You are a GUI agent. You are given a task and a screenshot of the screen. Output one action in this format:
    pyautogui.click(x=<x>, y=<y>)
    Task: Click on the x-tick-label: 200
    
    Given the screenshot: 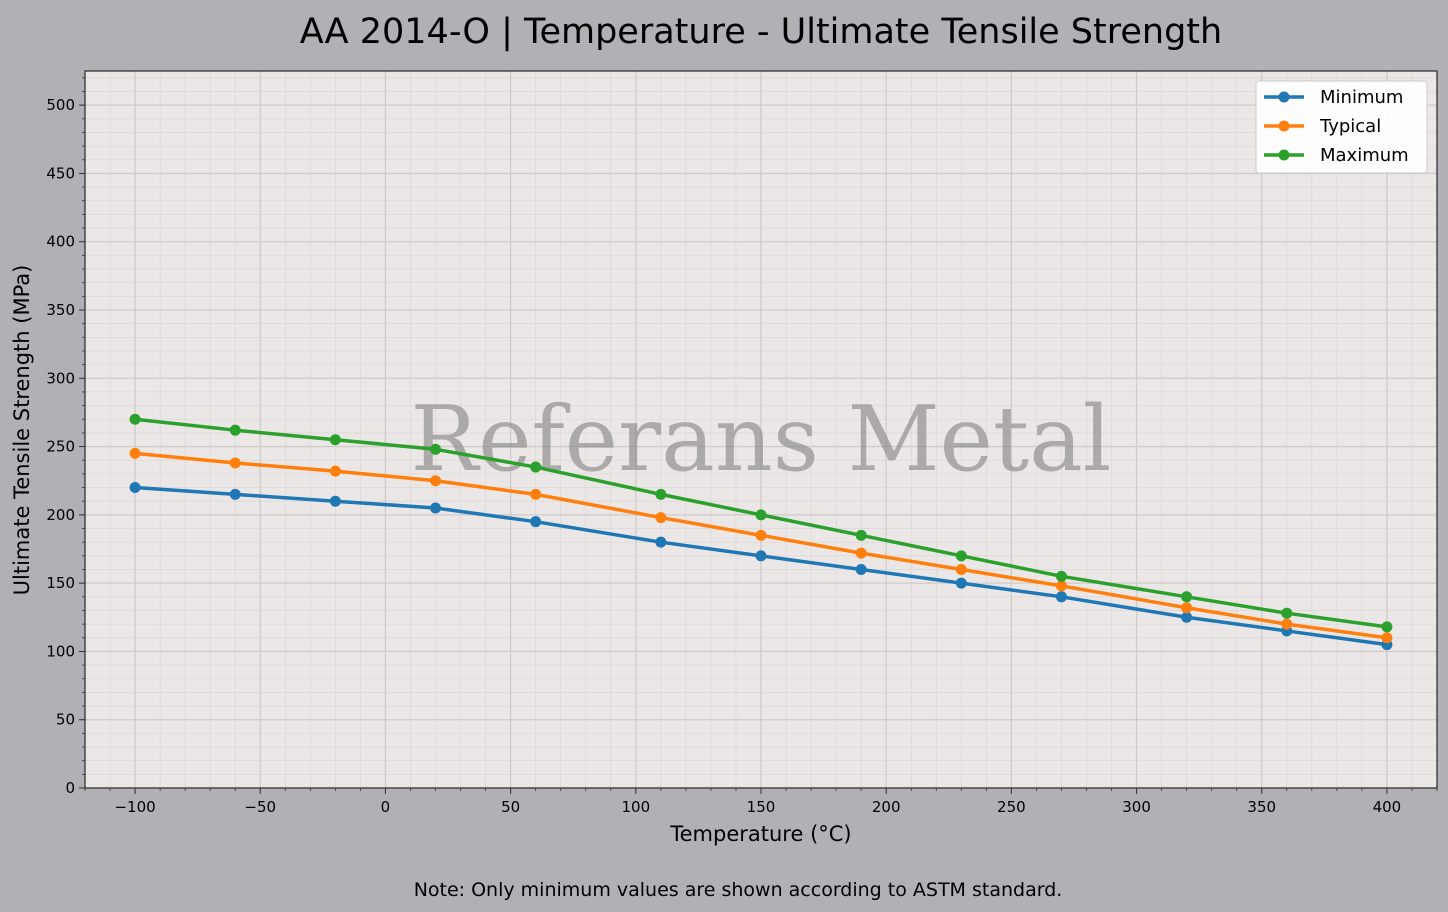 What is the action you would take?
    pyautogui.click(x=886, y=807)
    